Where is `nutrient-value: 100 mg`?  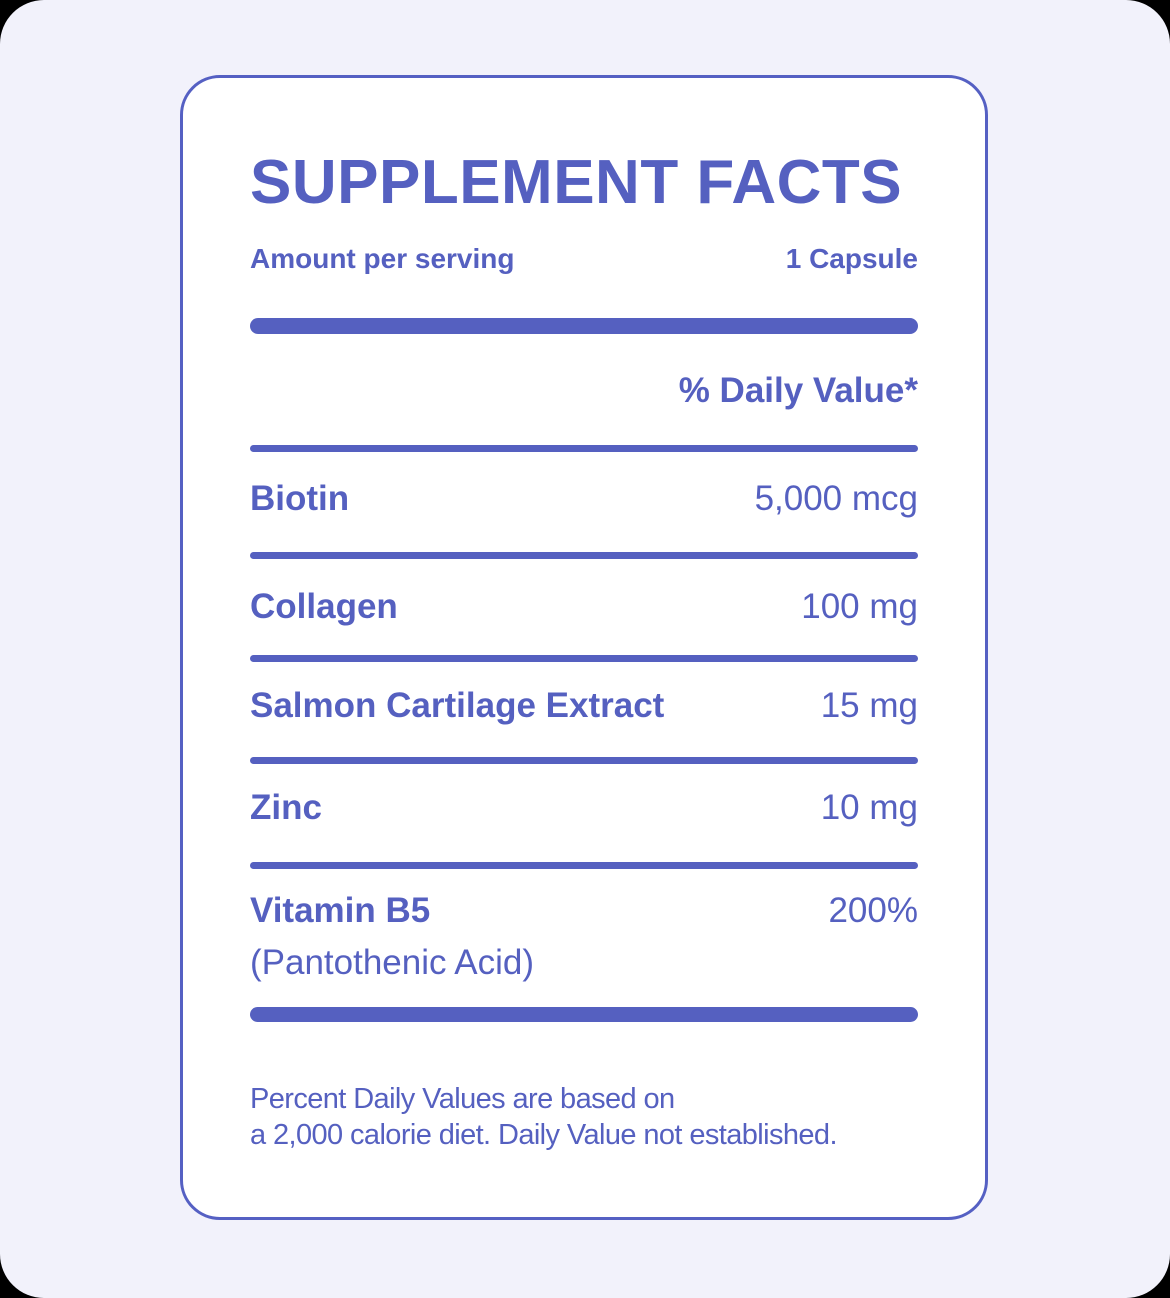 nutrient-value: 100 mg is located at coordinates (859, 606).